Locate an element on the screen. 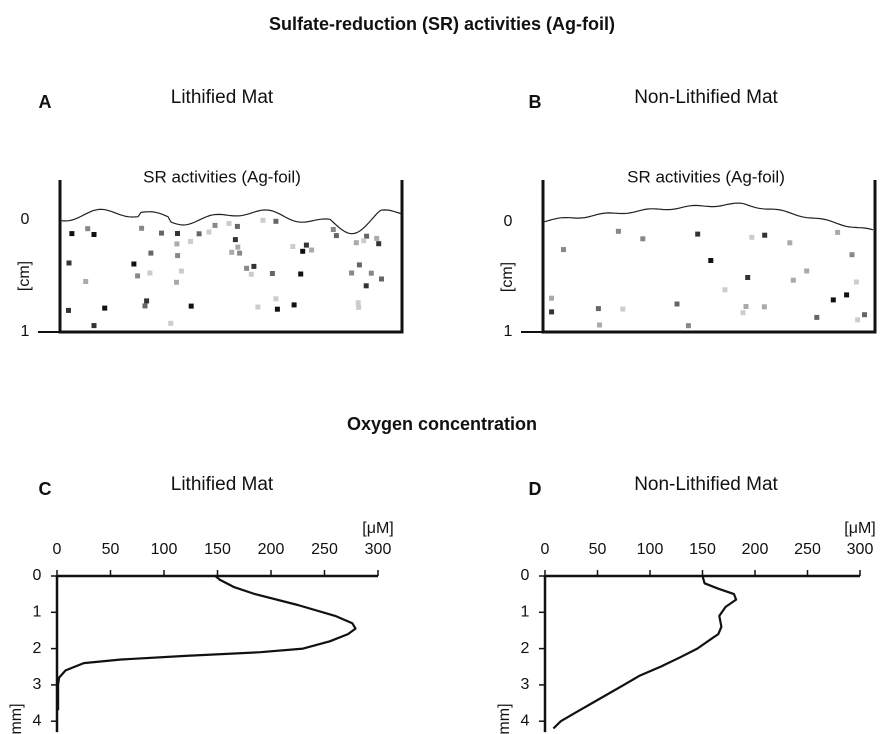 Image resolution: width=884 pixels, height=734 pixels. surface-line is located at coordinates (708, 216).